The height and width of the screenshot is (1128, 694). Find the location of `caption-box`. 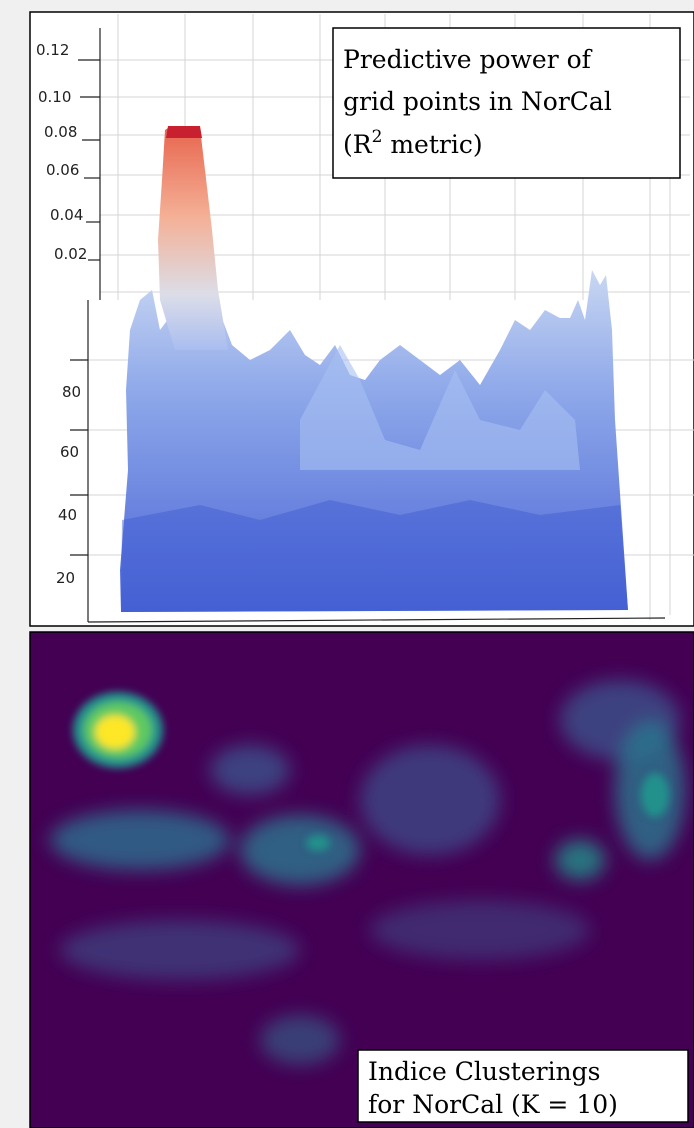

caption-box is located at coordinates (523, 1086).